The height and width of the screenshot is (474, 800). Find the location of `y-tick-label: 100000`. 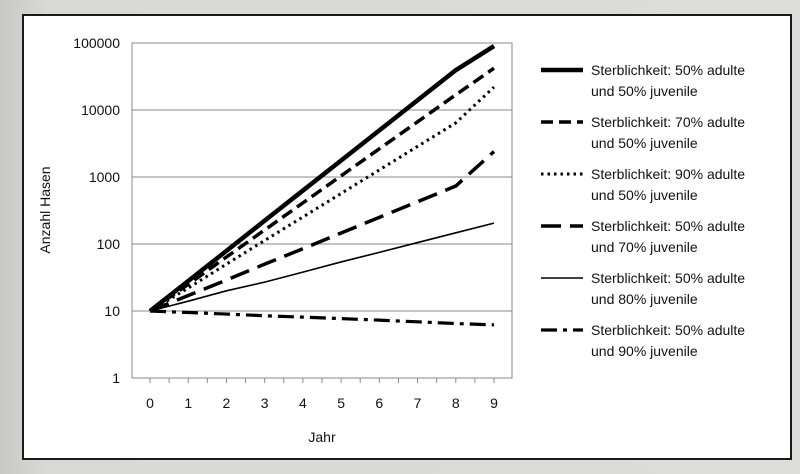

y-tick-label: 100000 is located at coordinates (96, 43).